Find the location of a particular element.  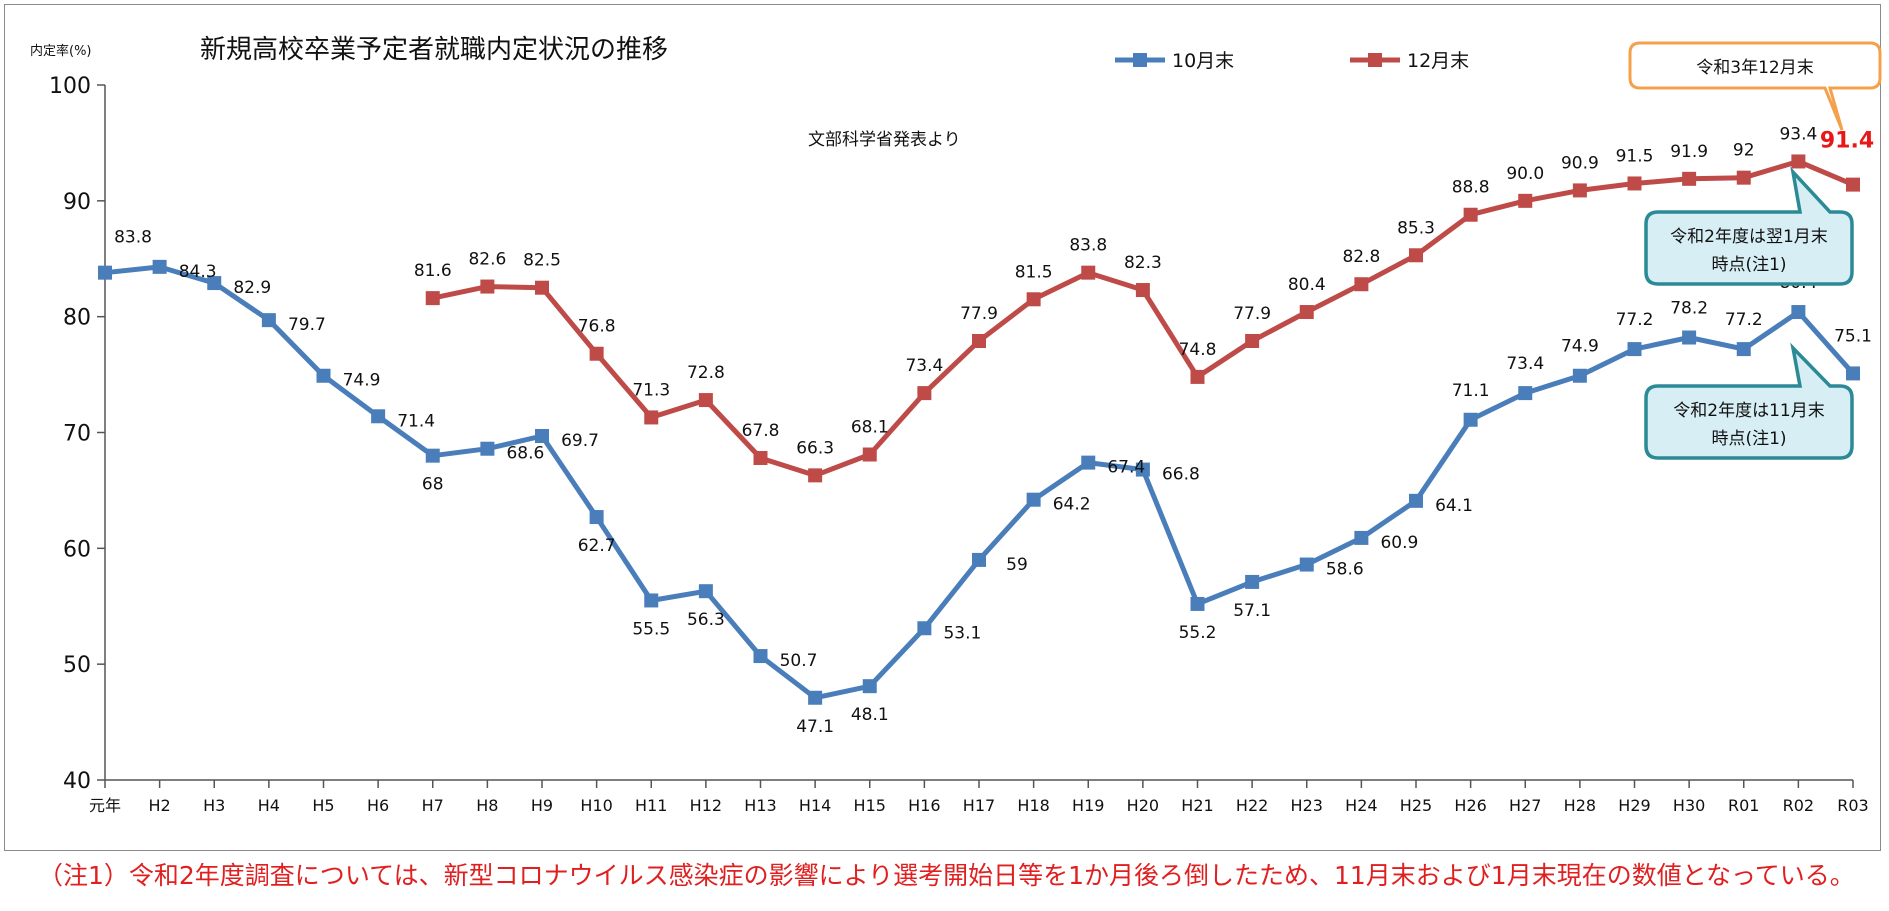

x-tick-label: H3 is located at coordinates (214, 805).